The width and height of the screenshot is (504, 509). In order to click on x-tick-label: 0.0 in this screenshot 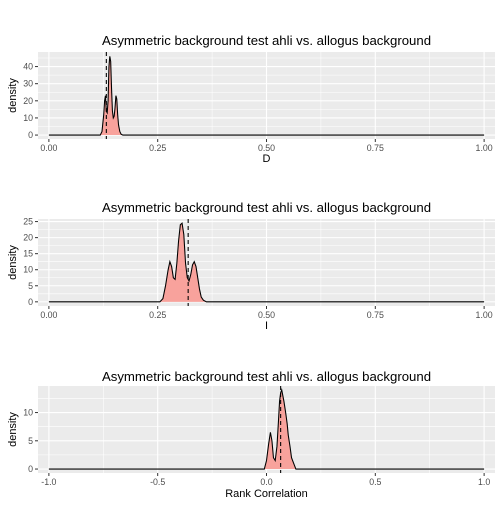, I will do `click(266, 482)`.